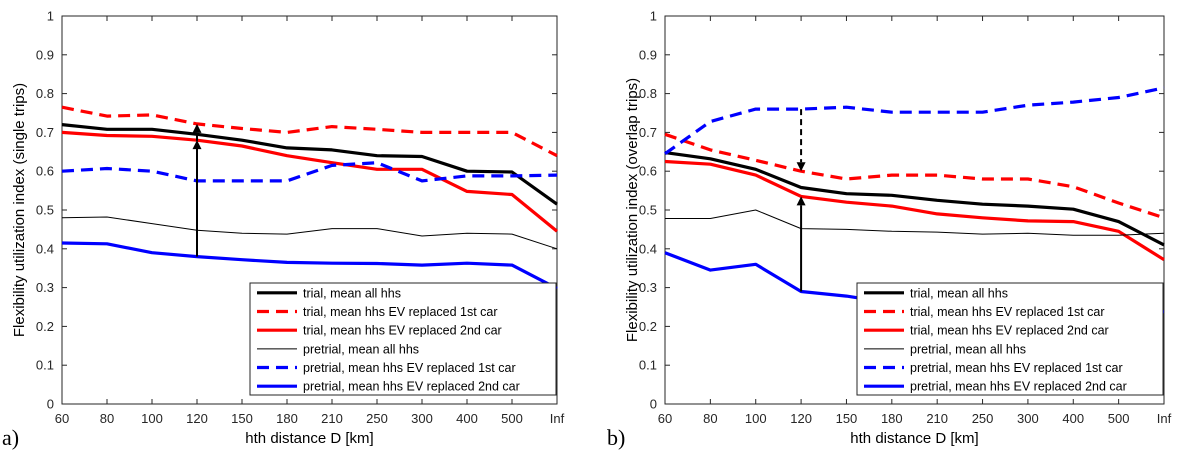 The image size is (1183, 452). I want to click on panel-letter: a), so click(10, 437).